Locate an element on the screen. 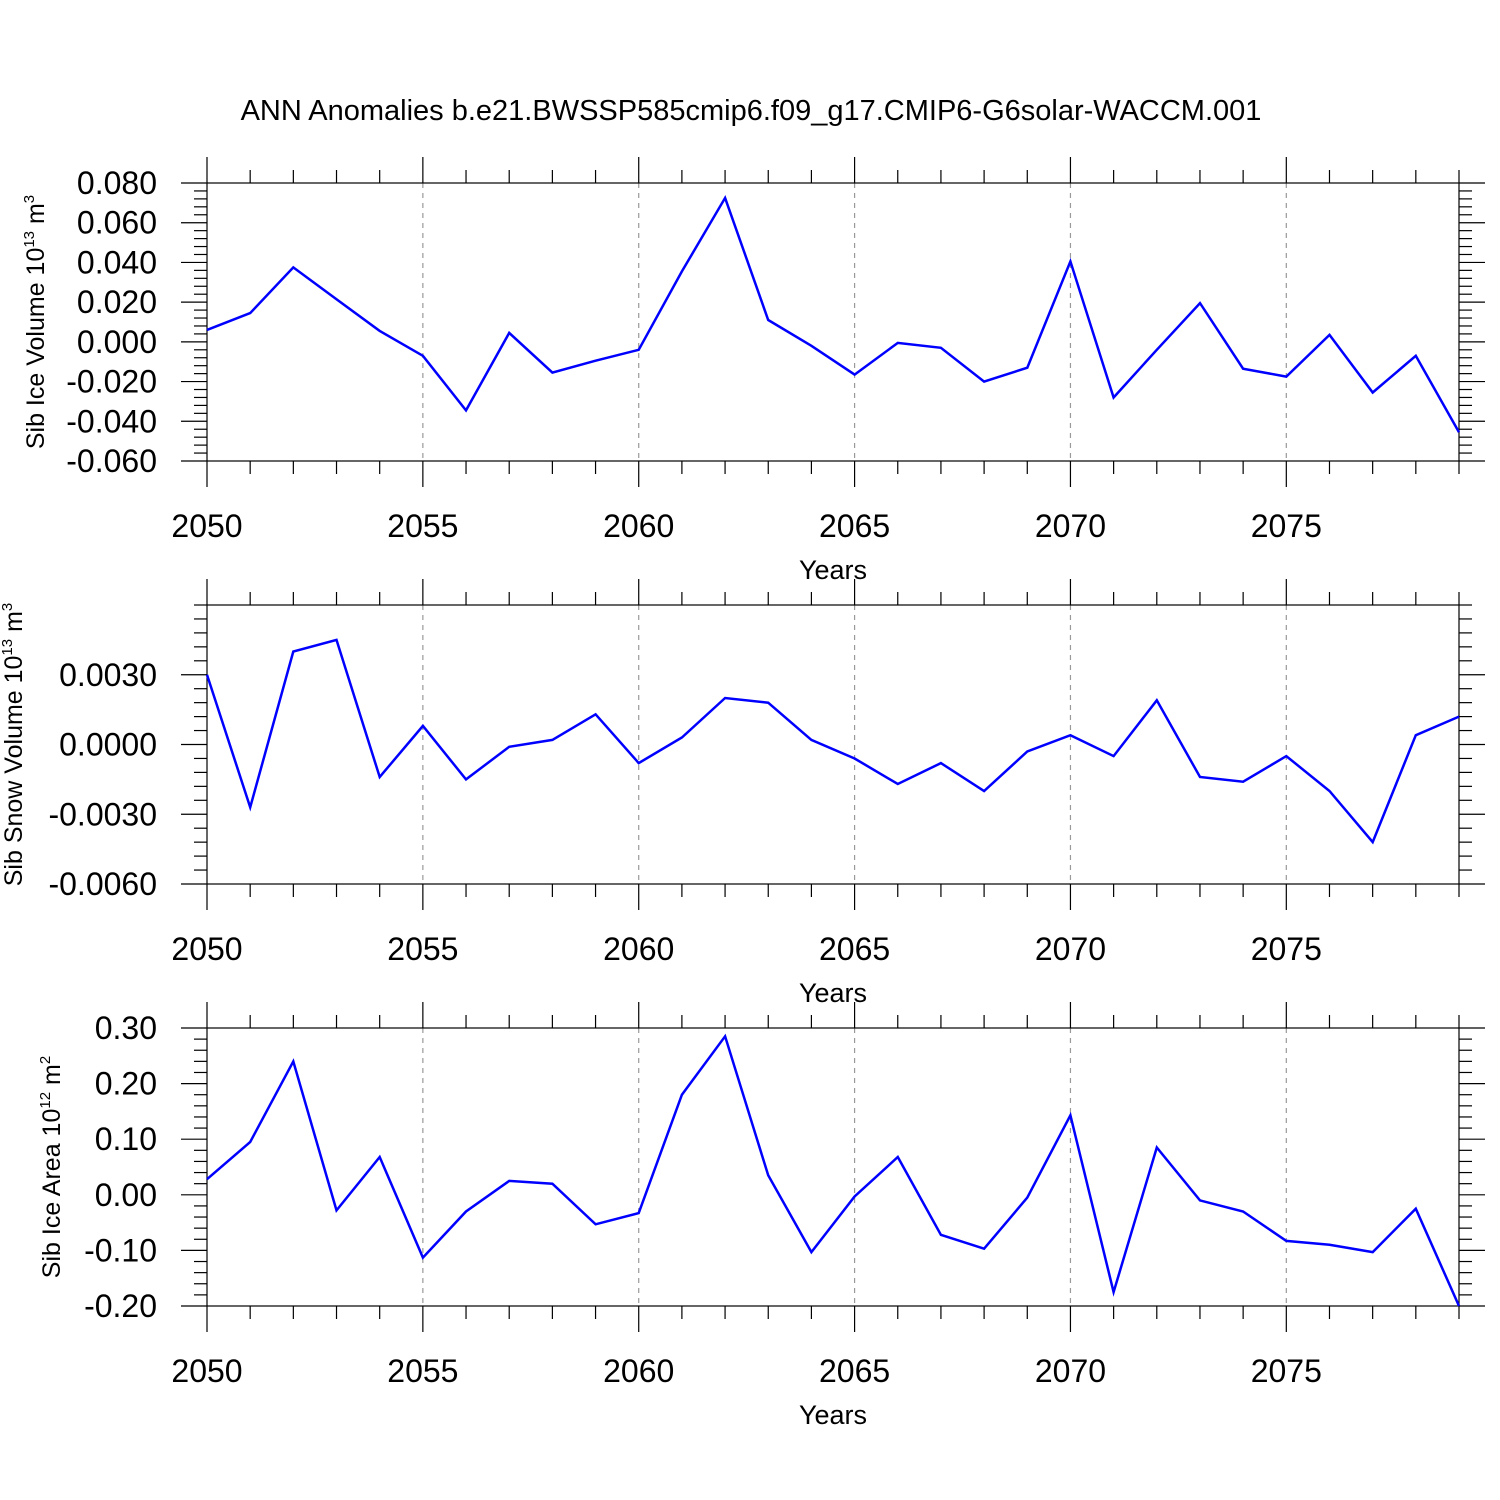 This screenshot has width=1500, height=1500. y-tick-label: 0.040 is located at coordinates (117, 262).